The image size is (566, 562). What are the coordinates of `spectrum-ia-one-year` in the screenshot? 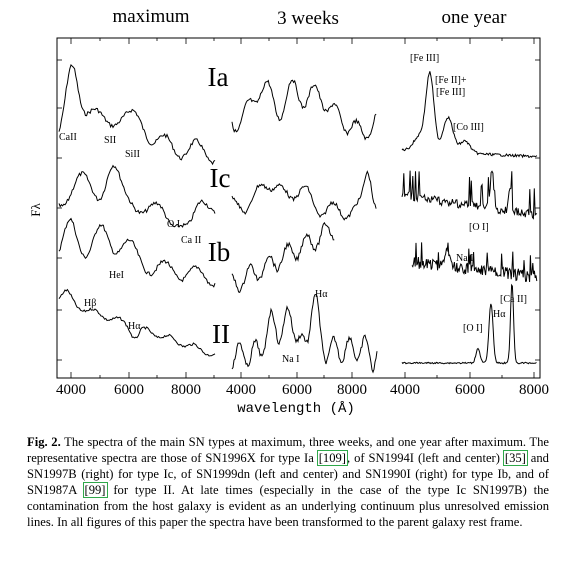 It's located at (469, 115).